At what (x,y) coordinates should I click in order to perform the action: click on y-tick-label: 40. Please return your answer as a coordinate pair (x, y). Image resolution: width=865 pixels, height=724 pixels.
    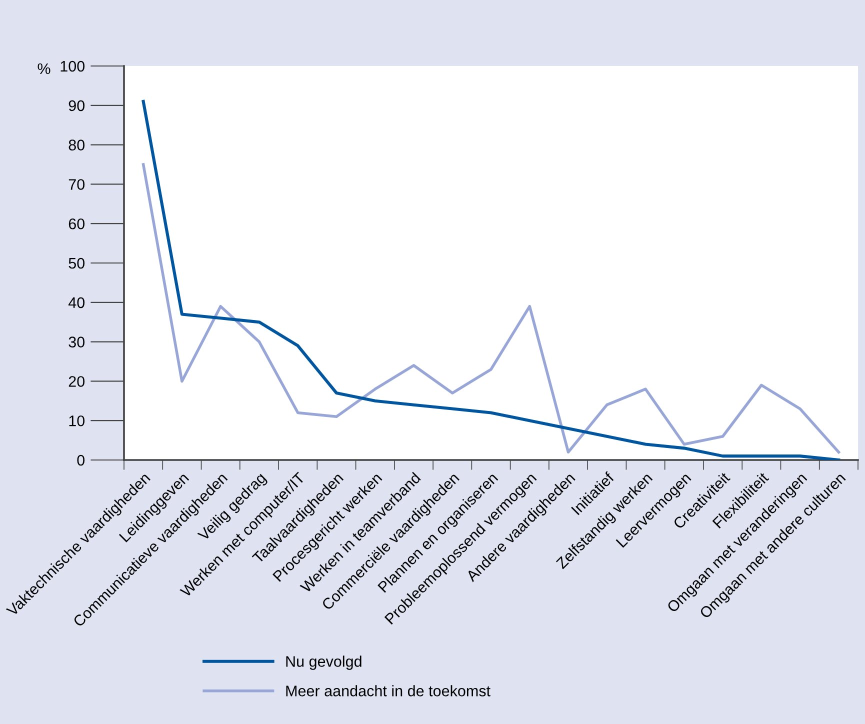
    Looking at the image, I should click on (76, 302).